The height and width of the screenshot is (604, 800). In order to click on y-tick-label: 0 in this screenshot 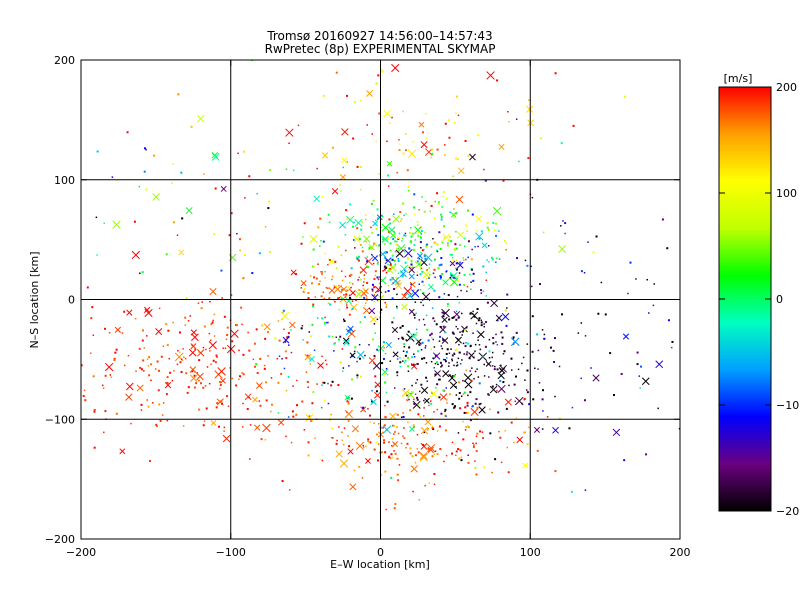, I will do `click(71, 300)`.